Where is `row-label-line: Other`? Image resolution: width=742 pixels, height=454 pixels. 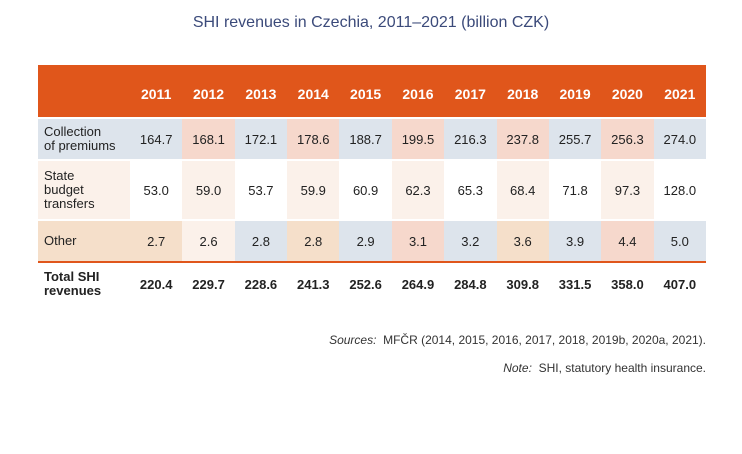
row-label-line: Other is located at coordinates (60, 240).